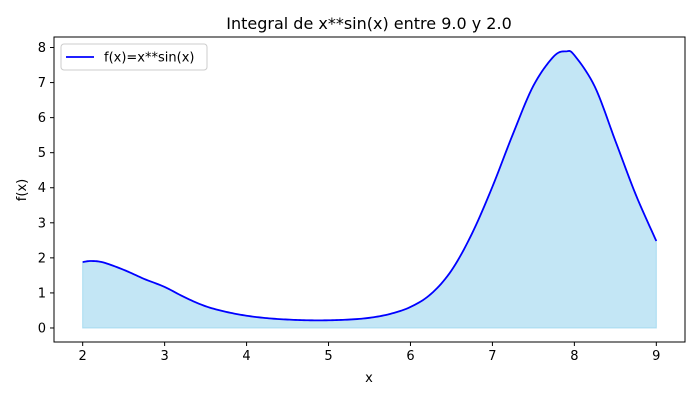  What do you see at coordinates (149, 58) in the screenshot?
I see `legend-label: f(x)=x**sin(x)` at bounding box center [149, 58].